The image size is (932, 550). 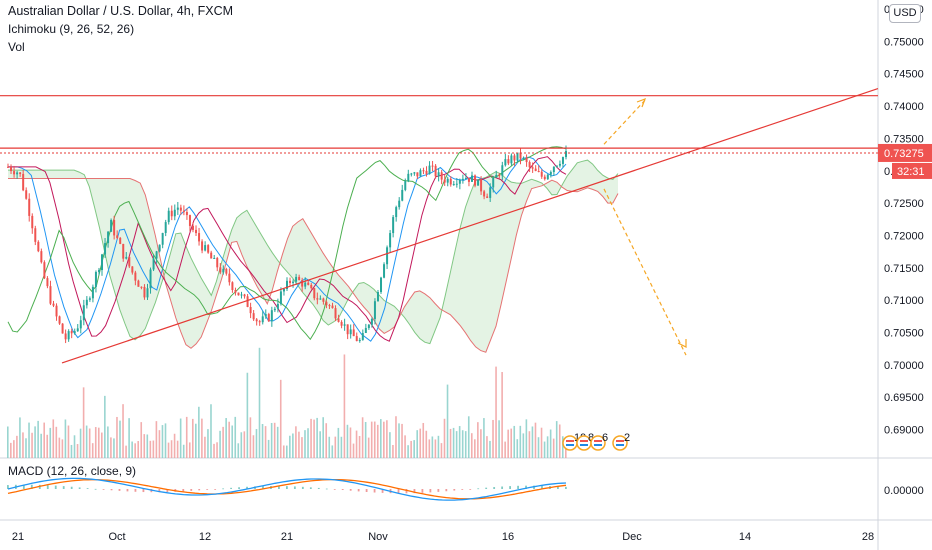 What do you see at coordinates (624, 122) in the screenshot?
I see `bullish-projection` at bounding box center [624, 122].